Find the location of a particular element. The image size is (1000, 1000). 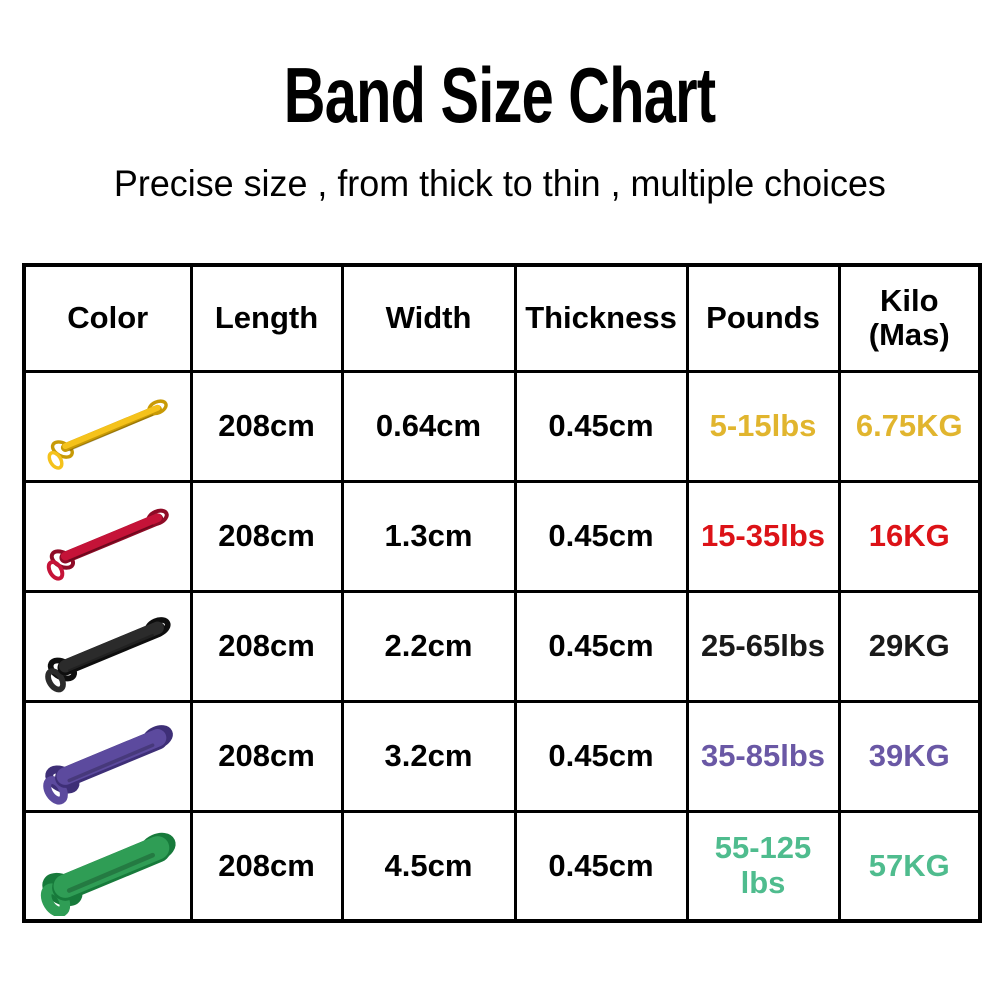

table-row-red: 208cm 1.3cm 0.45cm 15-35lbs 16KG is located at coordinates (502, 536).